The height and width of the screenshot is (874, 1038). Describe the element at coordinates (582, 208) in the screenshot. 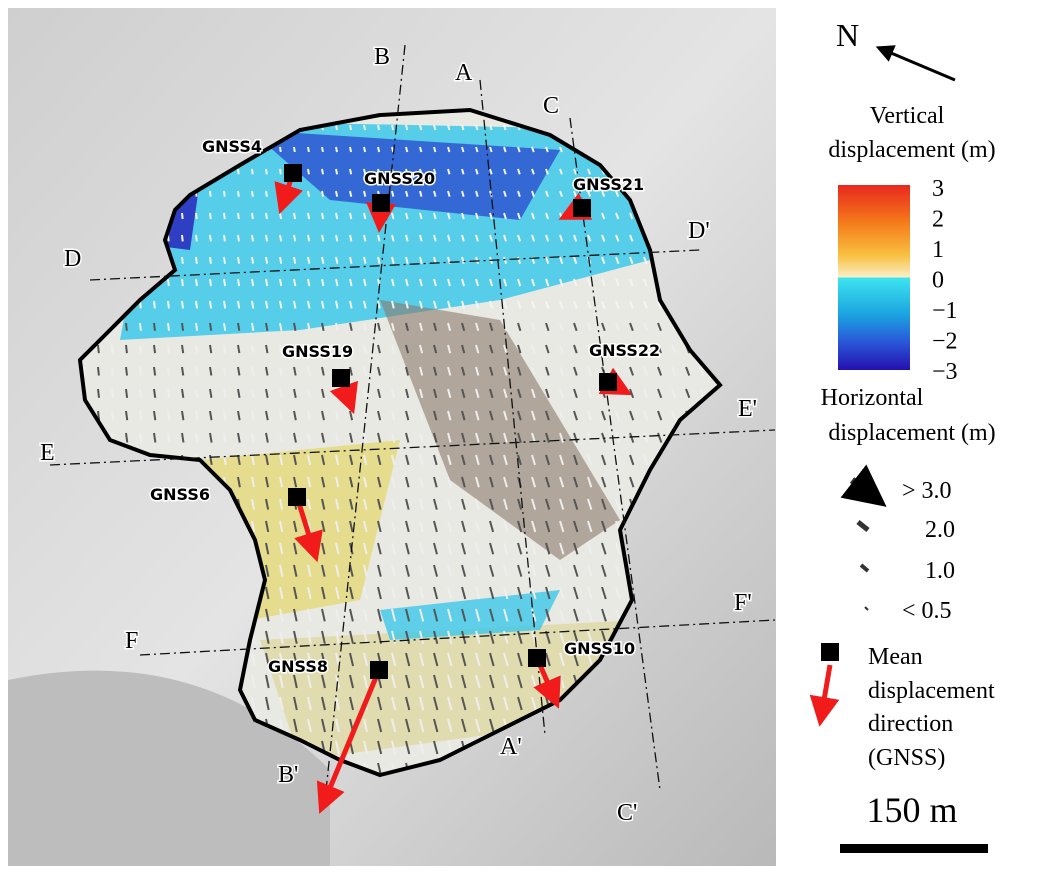

I see `gnss-station` at that location.